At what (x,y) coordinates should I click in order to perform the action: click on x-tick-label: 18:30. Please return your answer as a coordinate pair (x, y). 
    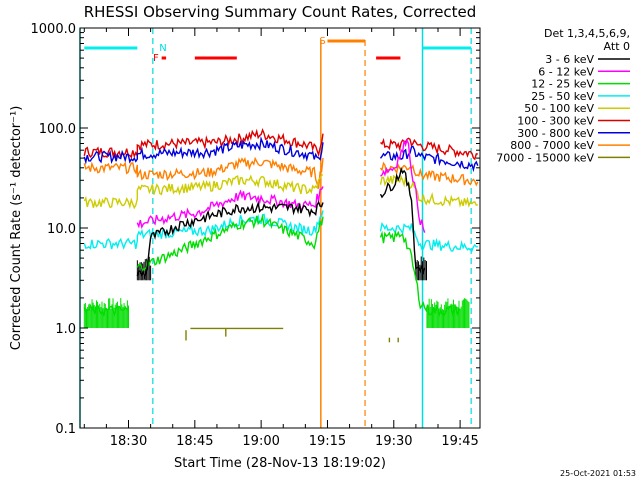
    Looking at the image, I should click on (128, 441).